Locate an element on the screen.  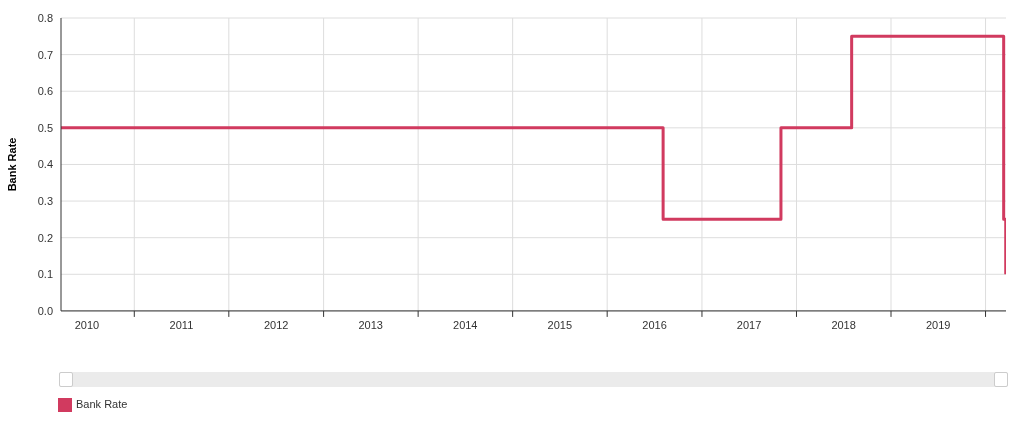
y-tick-label: 0.7 is located at coordinates (45, 54).